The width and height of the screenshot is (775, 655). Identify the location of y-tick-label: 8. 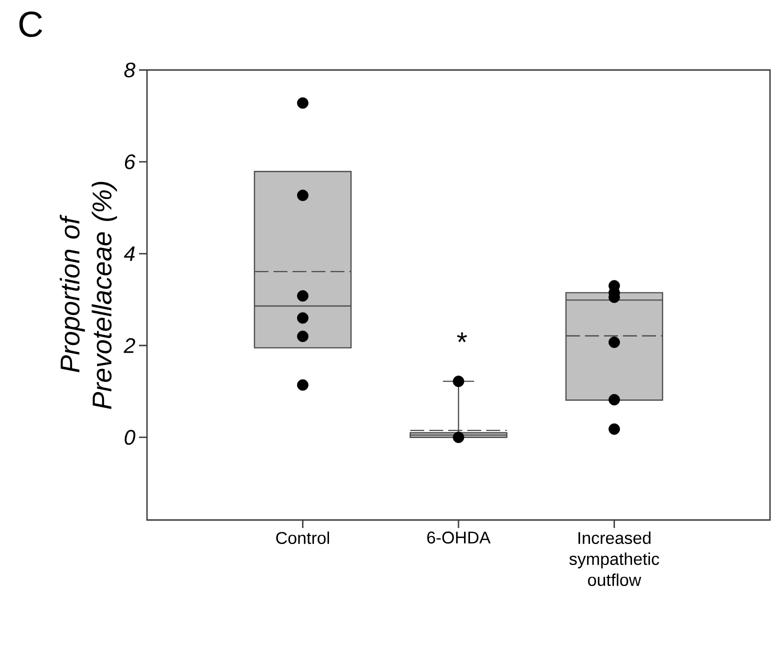
(130, 70).